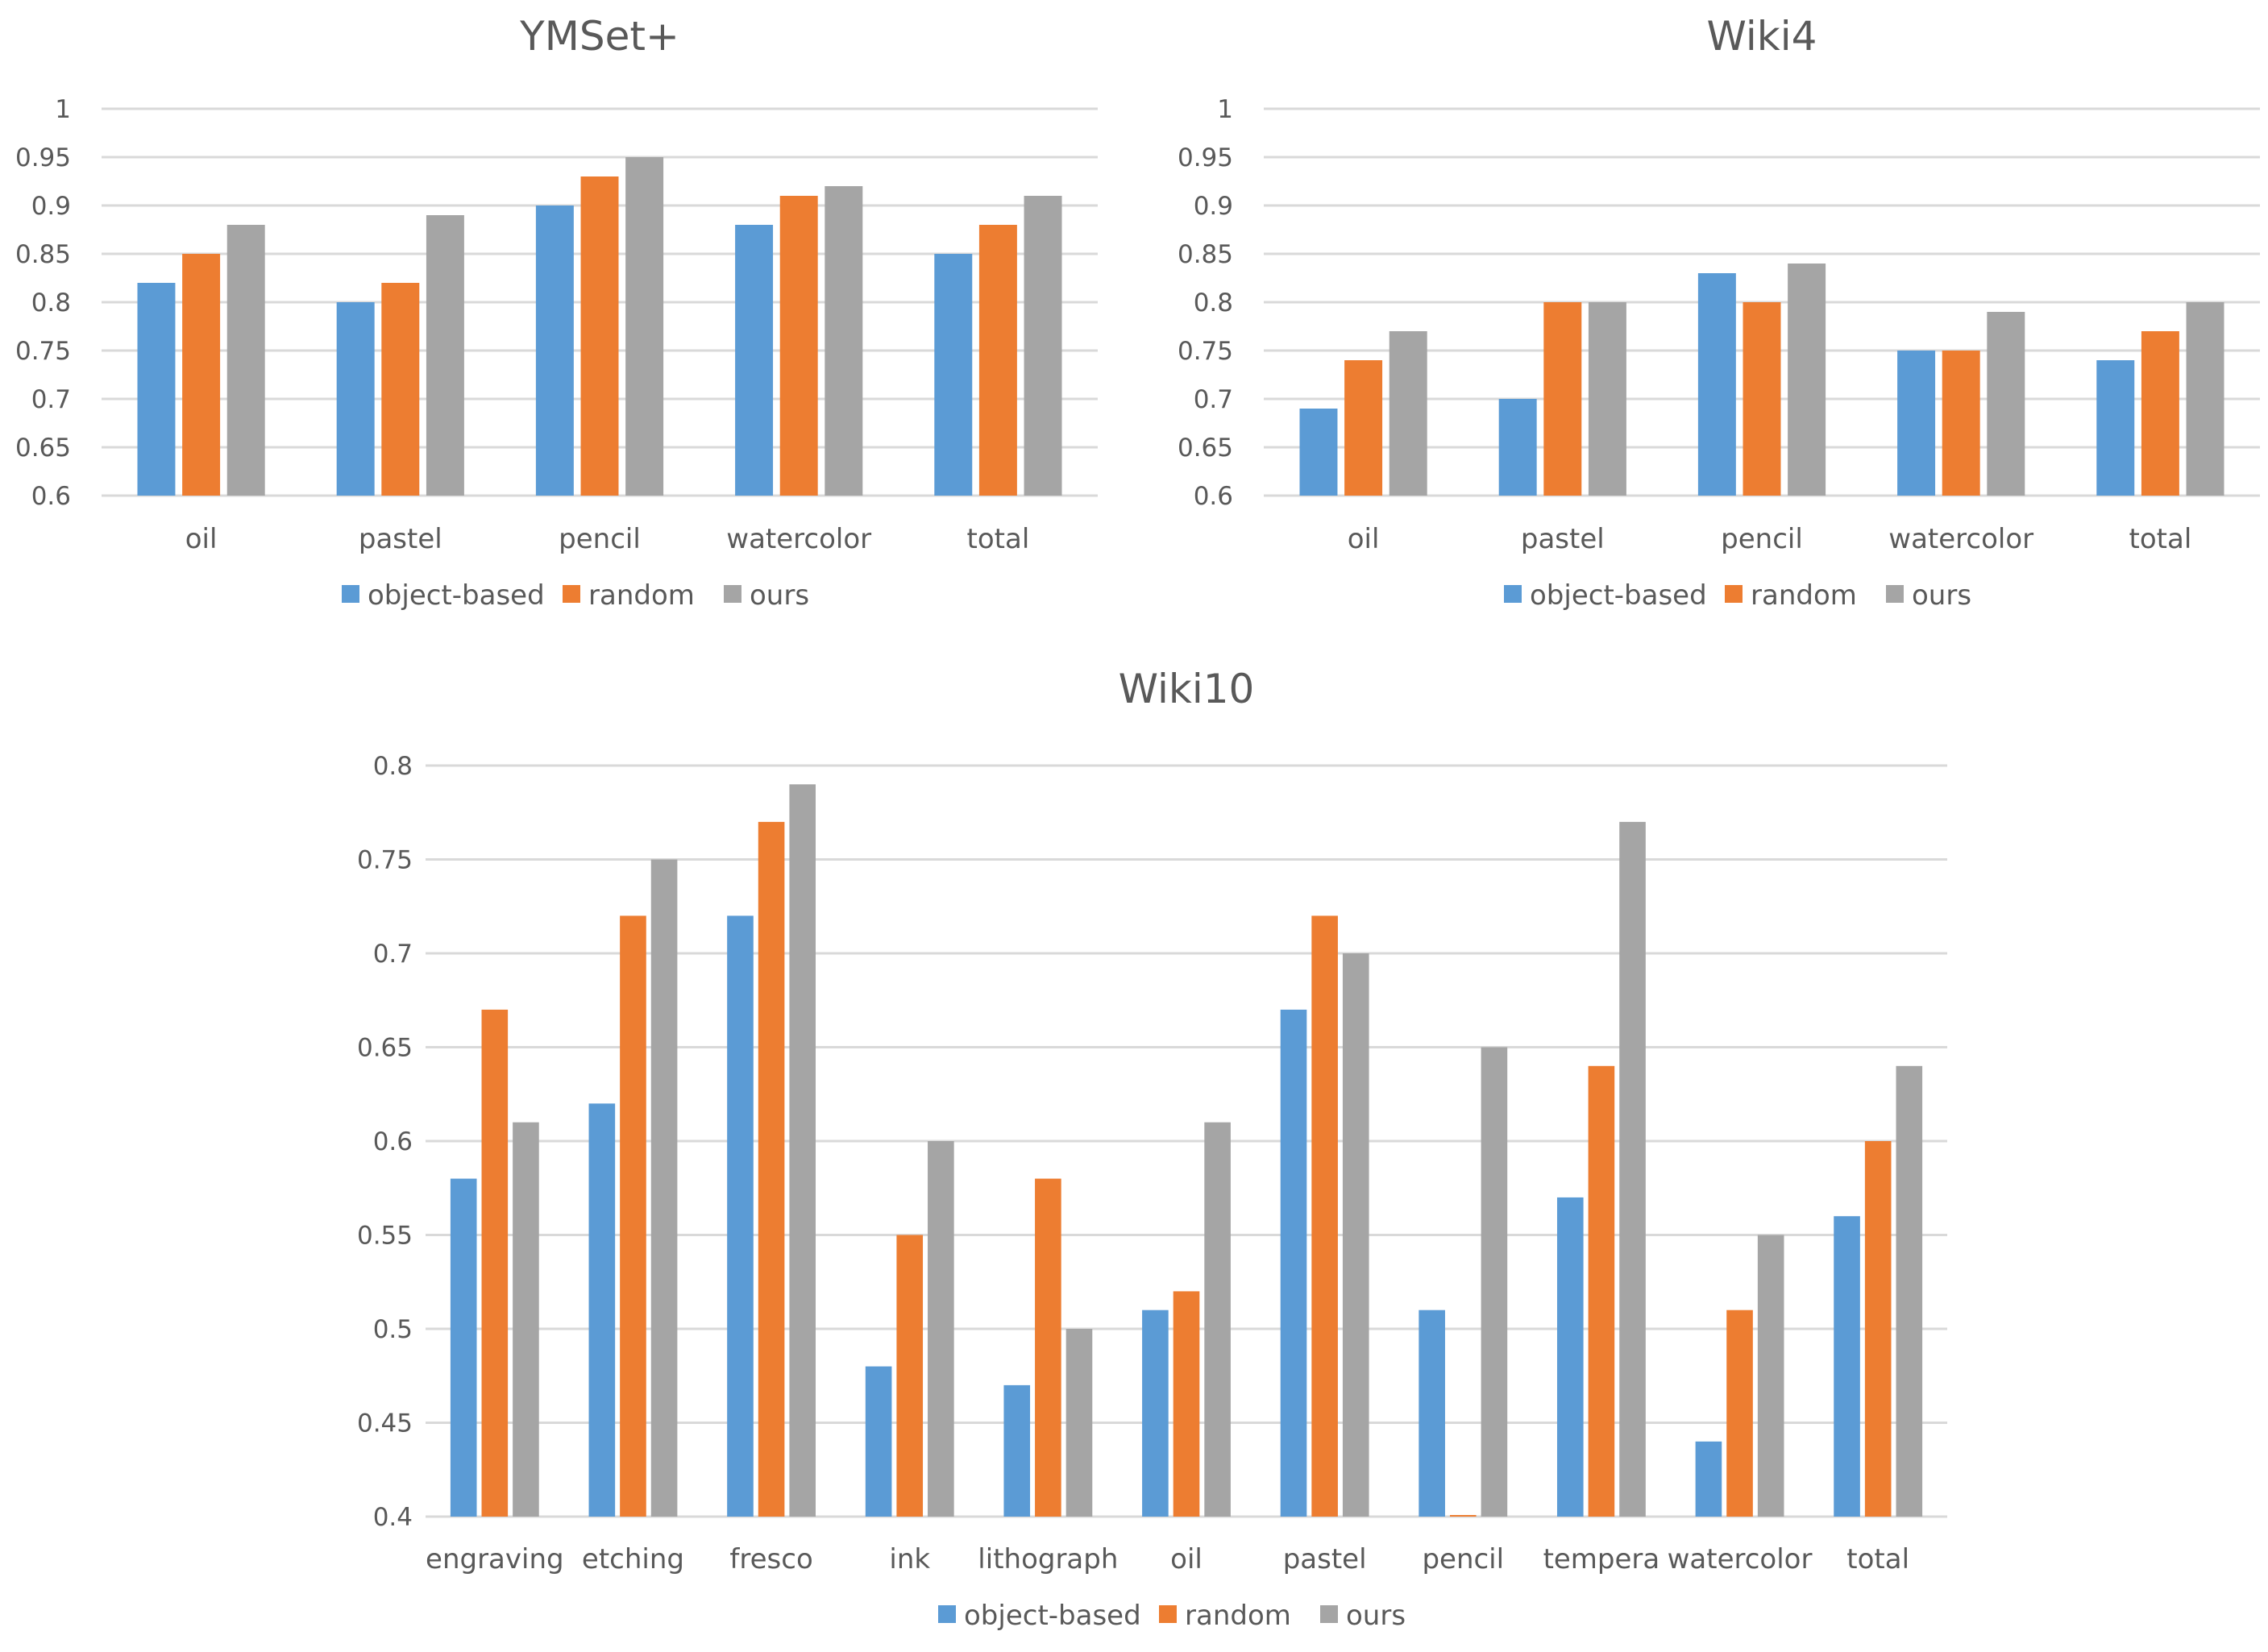 This screenshot has height=1652, width=2268. I want to click on bar-object-based-ink, so click(878, 1441).